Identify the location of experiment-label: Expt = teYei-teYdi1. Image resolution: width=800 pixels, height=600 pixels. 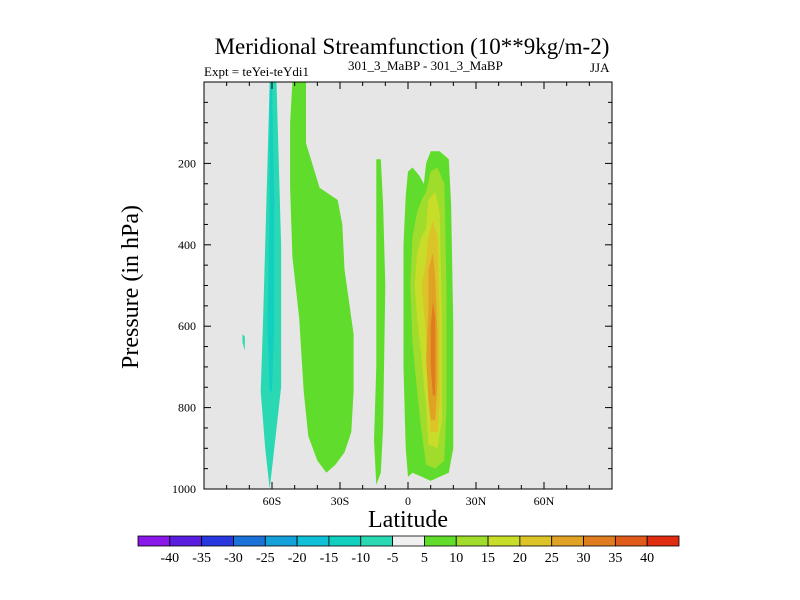
(256, 71).